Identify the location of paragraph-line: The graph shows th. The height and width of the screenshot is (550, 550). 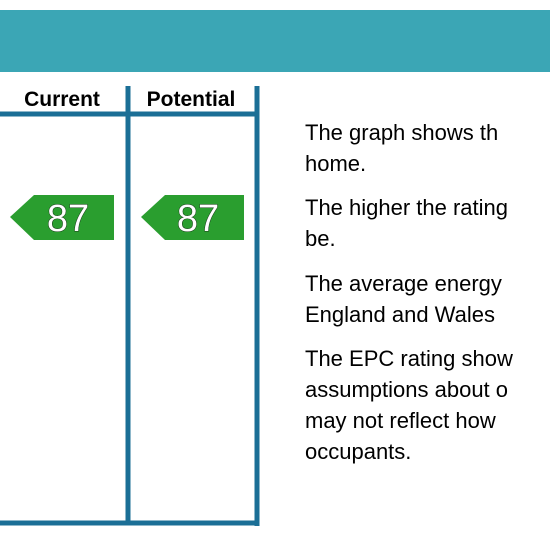
(401, 132).